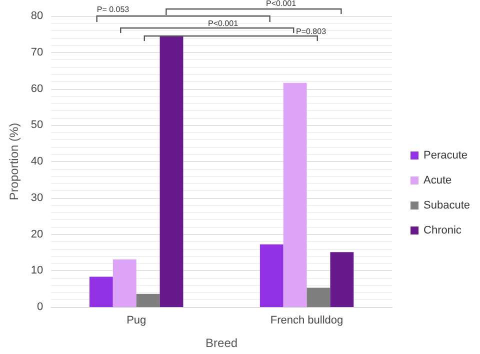  What do you see at coordinates (222, 343) in the screenshot?
I see `x-axis-title: Breed` at bounding box center [222, 343].